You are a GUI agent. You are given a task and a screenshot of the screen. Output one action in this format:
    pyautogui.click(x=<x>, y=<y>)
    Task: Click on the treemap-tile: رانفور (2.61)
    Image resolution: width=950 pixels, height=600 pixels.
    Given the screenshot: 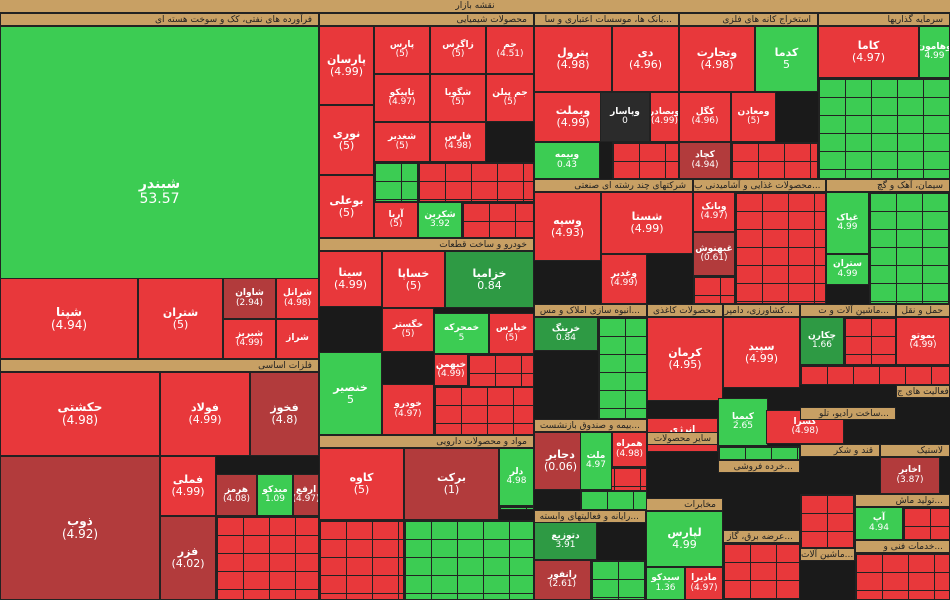 What is the action you would take?
    pyautogui.click(x=562, y=580)
    